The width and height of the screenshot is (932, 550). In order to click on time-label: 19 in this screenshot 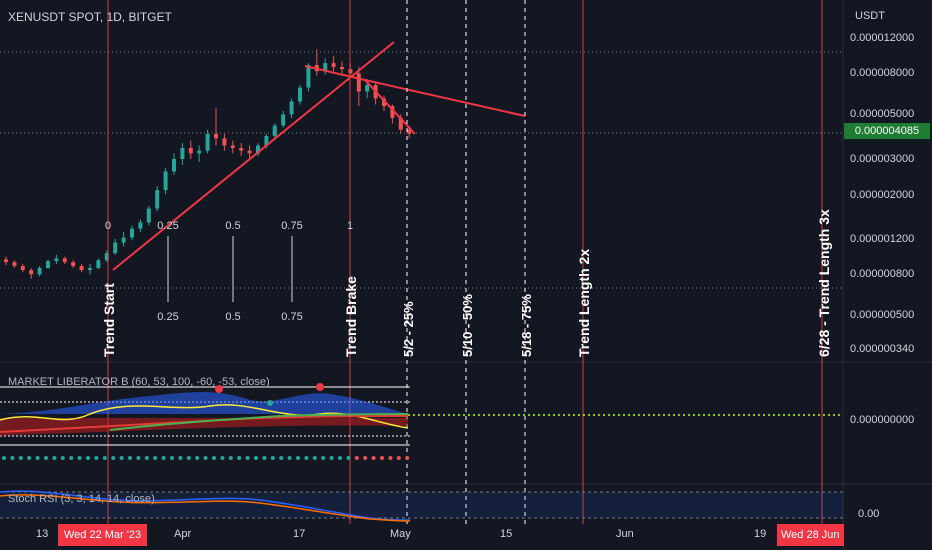, I will do `click(760, 534)`.